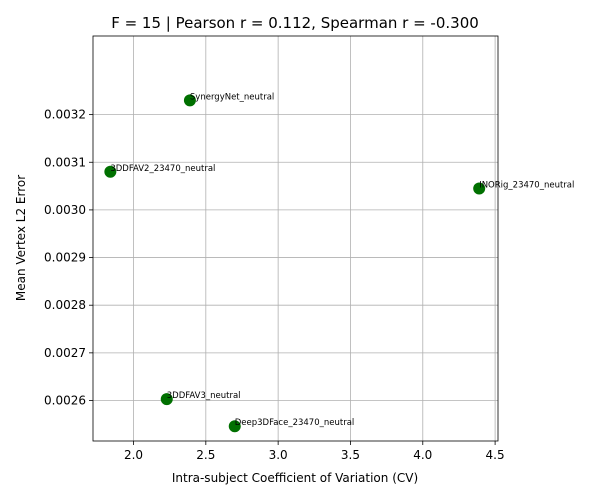  I want to click on x-tick-label: 4.5, so click(495, 455).